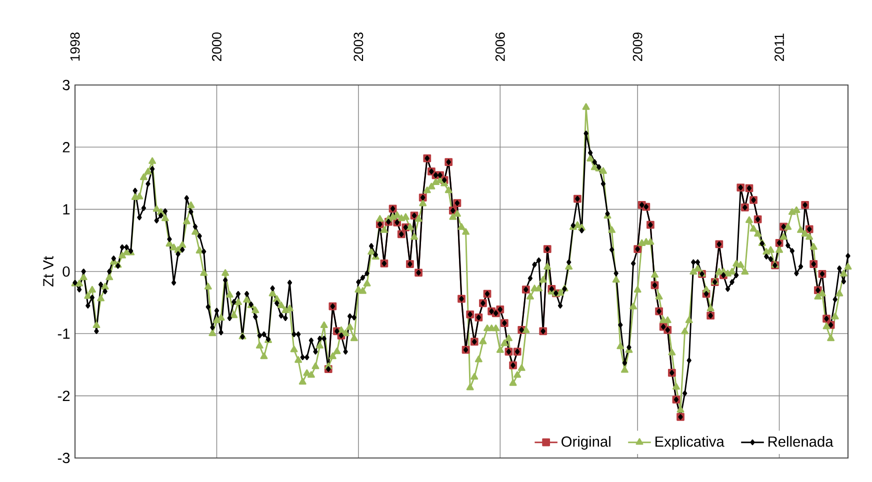 The height and width of the screenshot is (482, 872). What do you see at coordinates (64, 333) in the screenshot?
I see `y-tick-label: -1` at bounding box center [64, 333].